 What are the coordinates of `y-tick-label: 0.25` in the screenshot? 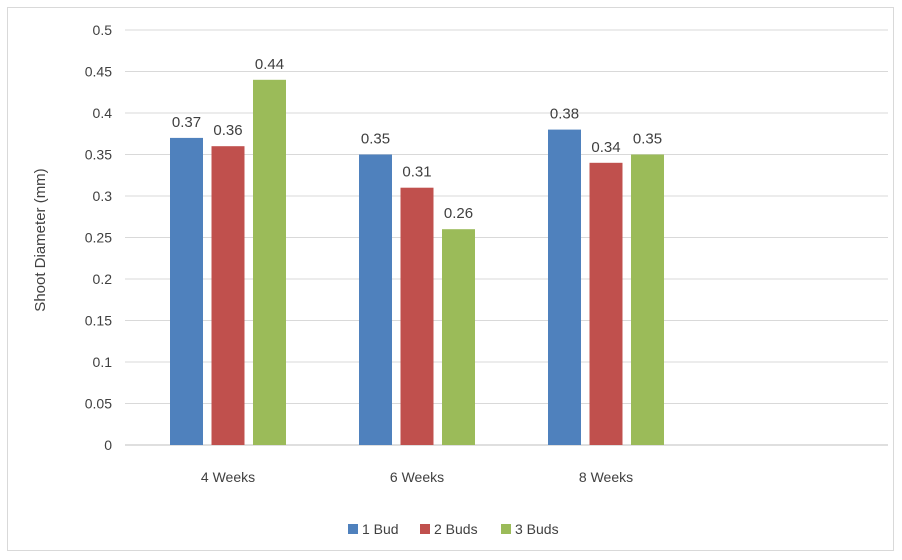 It's located at (98, 238).